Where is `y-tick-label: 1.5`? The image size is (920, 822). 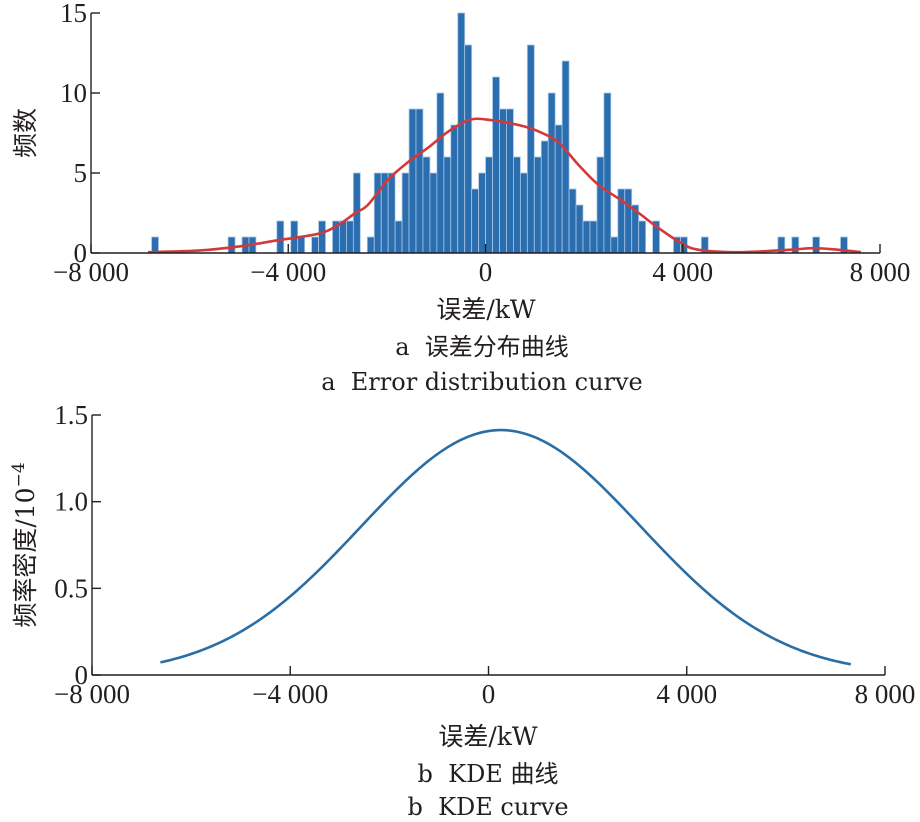
y-tick-label: 1.5 is located at coordinates (71, 415).